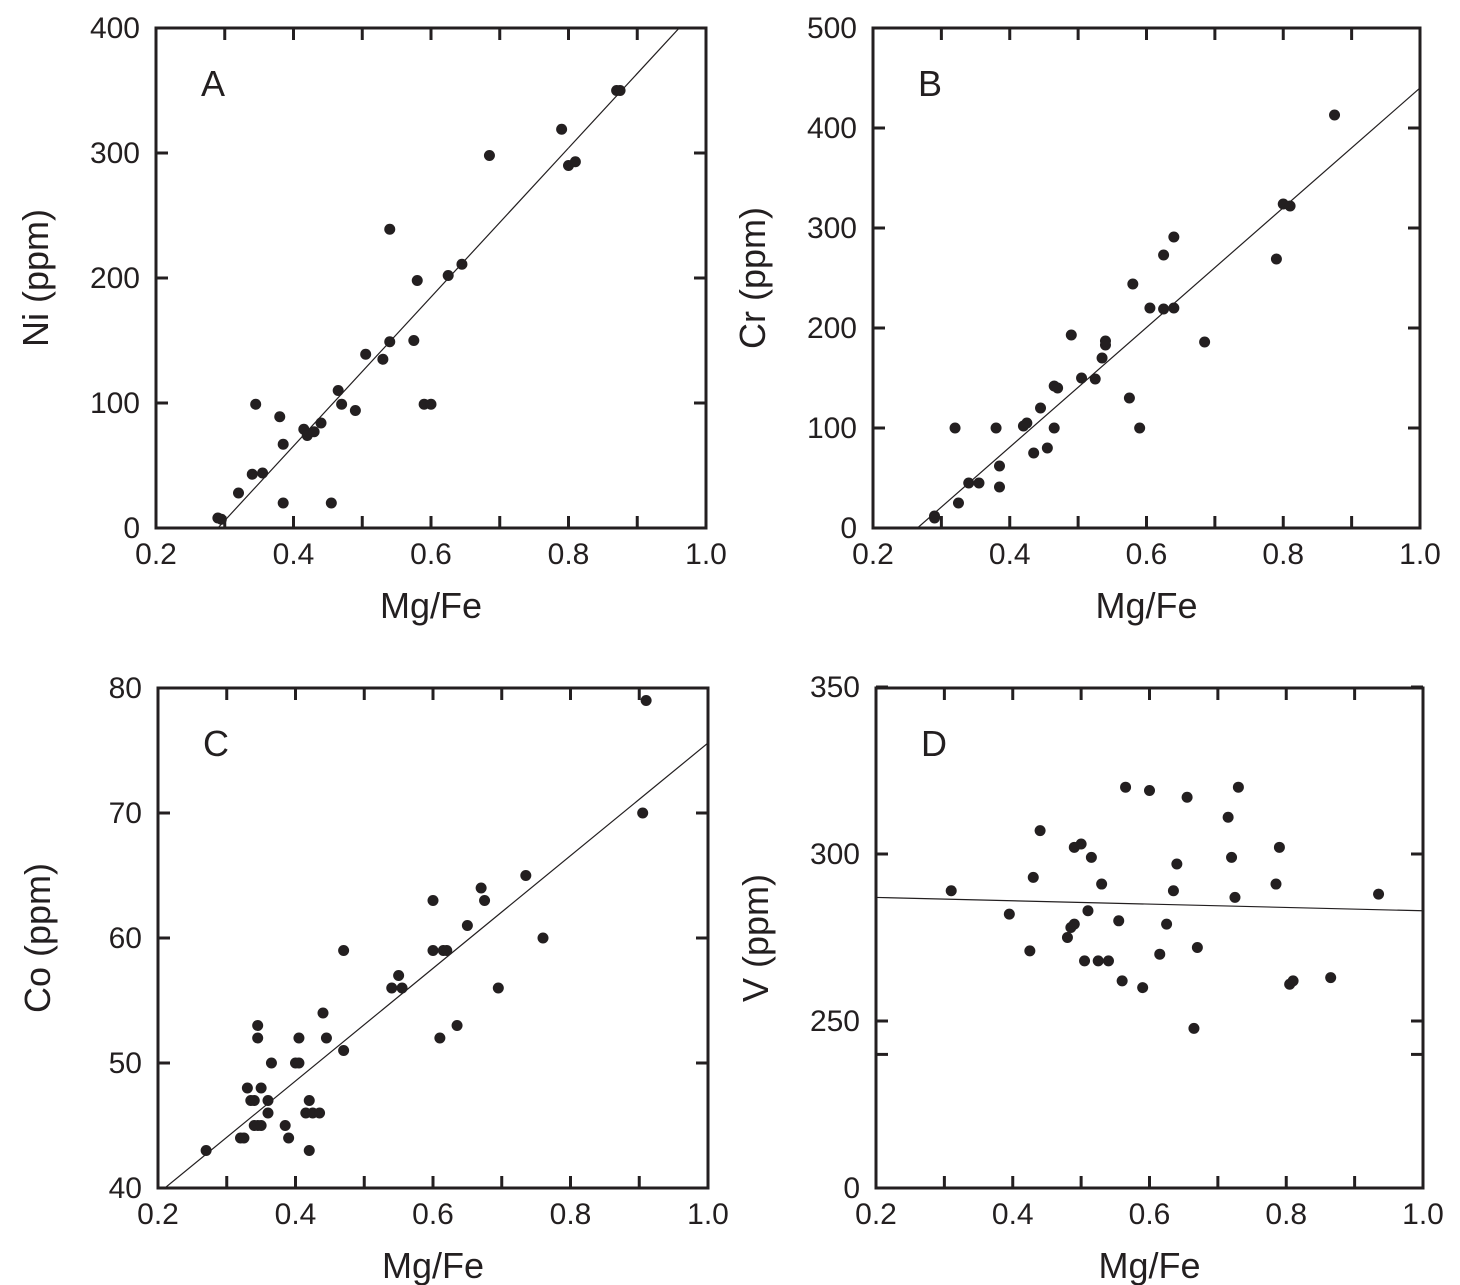 This screenshot has width=1460, height=1285. What do you see at coordinates (35, 278) in the screenshot?
I see `y-axis-label: Ni (ppm)` at bounding box center [35, 278].